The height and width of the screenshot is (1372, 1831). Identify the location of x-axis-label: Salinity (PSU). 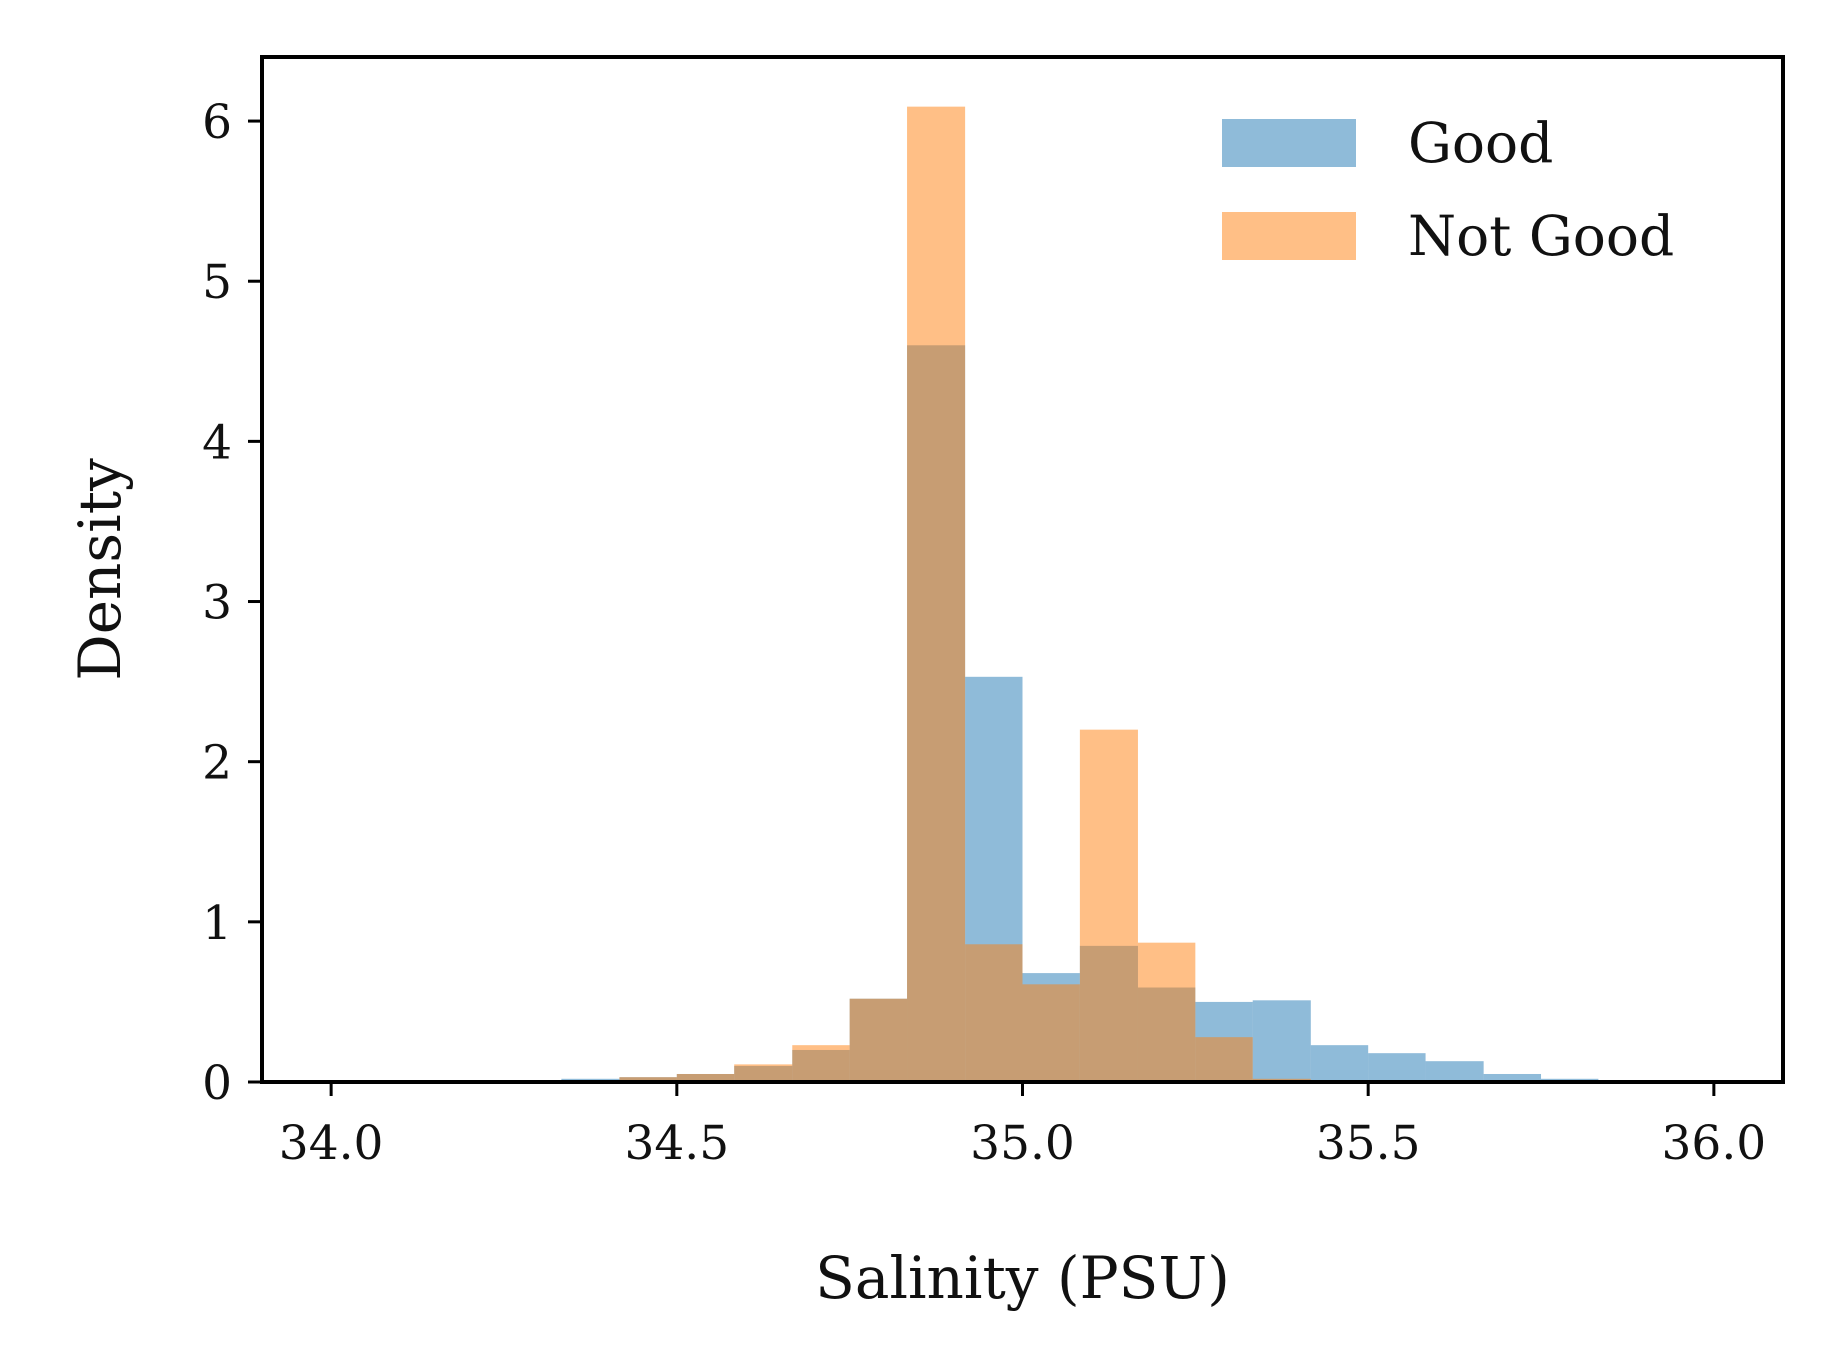
(1022, 1278).